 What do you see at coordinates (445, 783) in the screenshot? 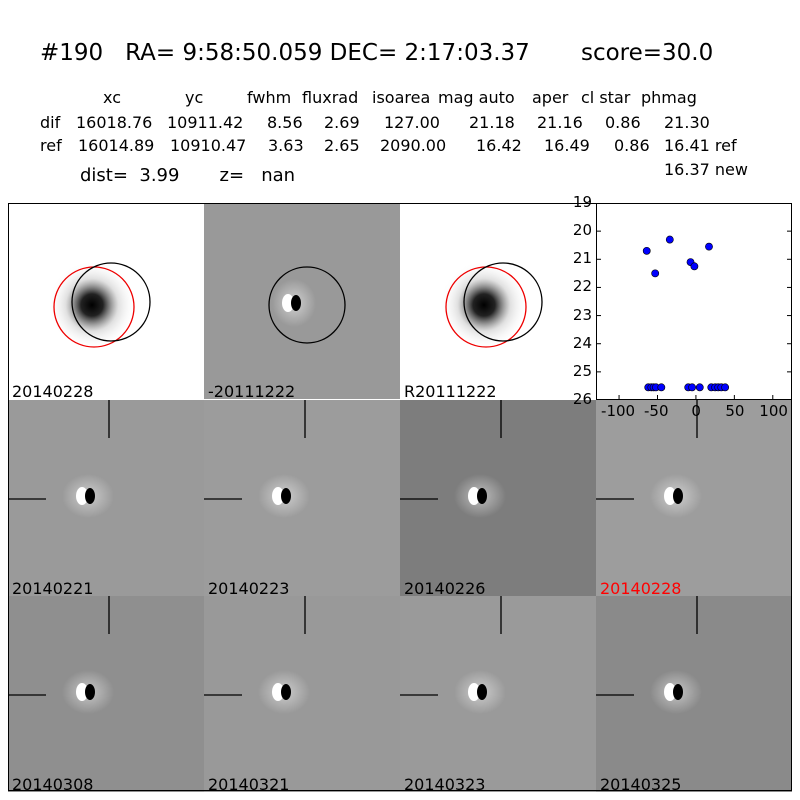
I see `stamp-date-label: 20140323` at bounding box center [445, 783].